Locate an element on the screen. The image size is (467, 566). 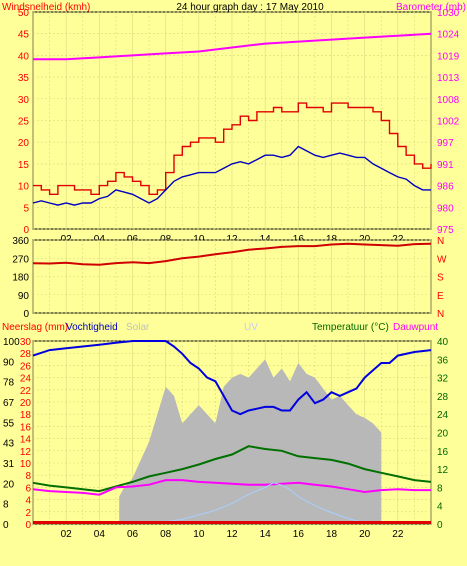
humidity-tick-label: 20 is located at coordinates (9, 484).